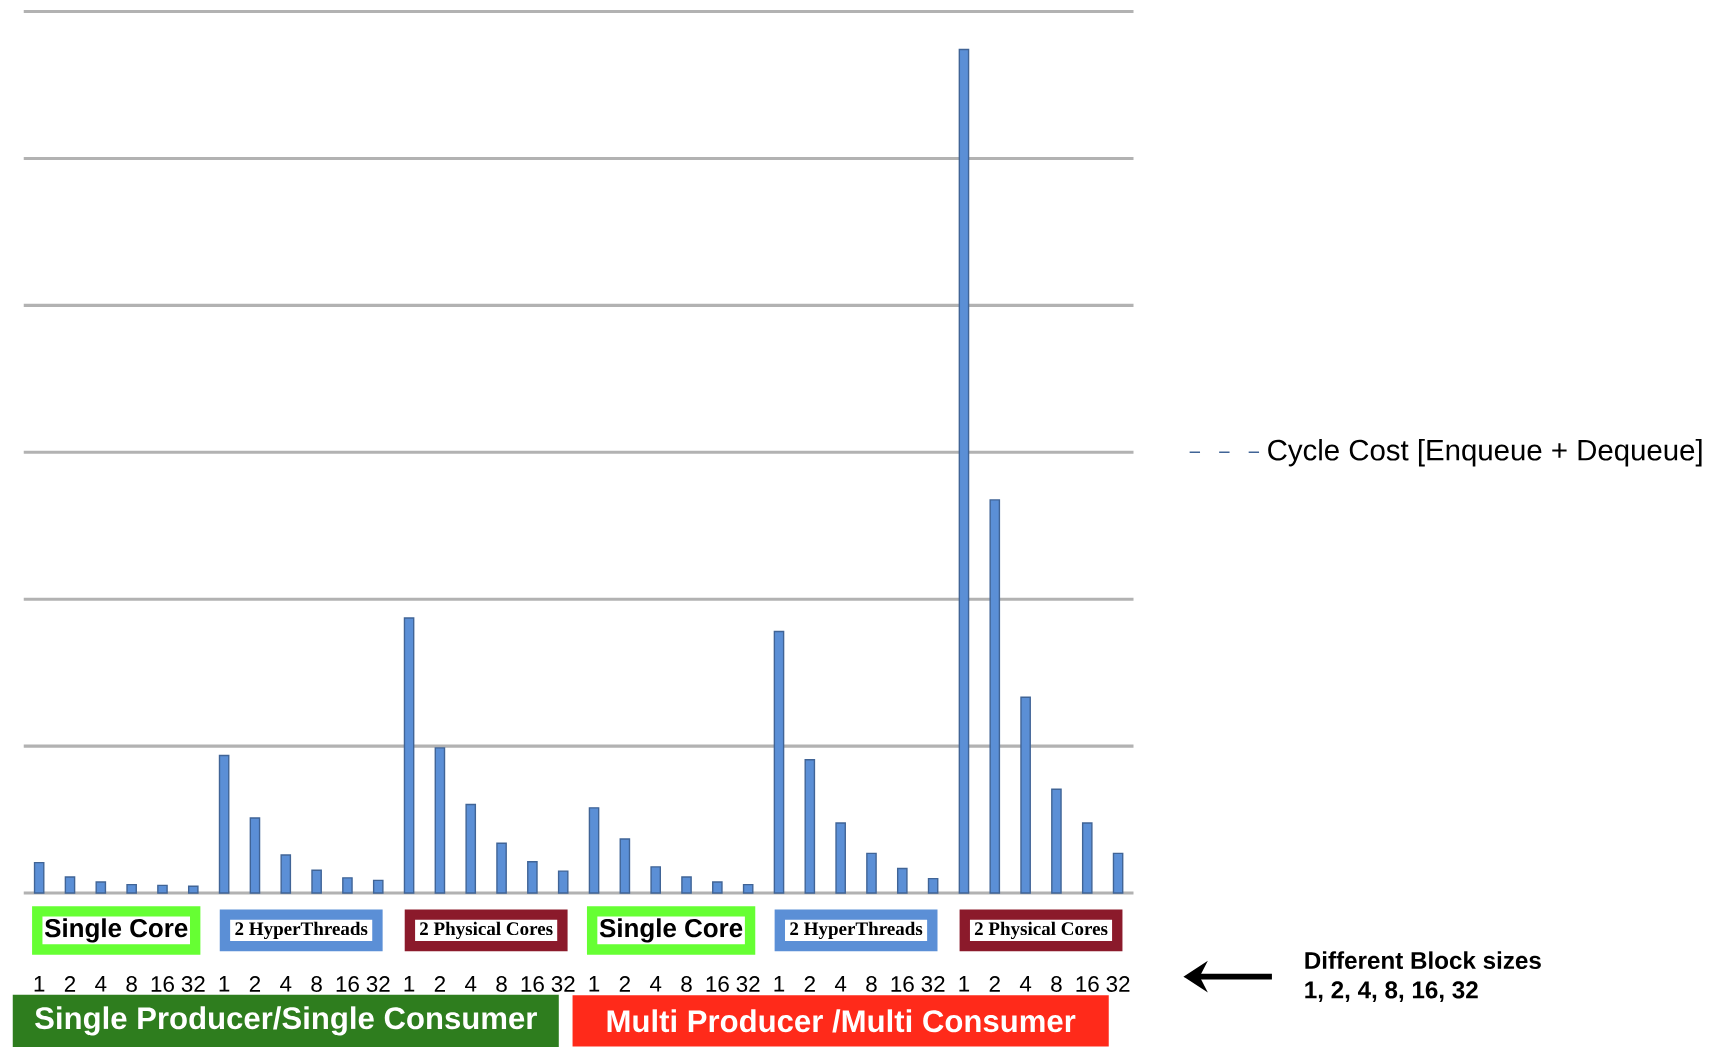  I want to click on text: Multi Producer /Multi Consumer, so click(841, 1021).